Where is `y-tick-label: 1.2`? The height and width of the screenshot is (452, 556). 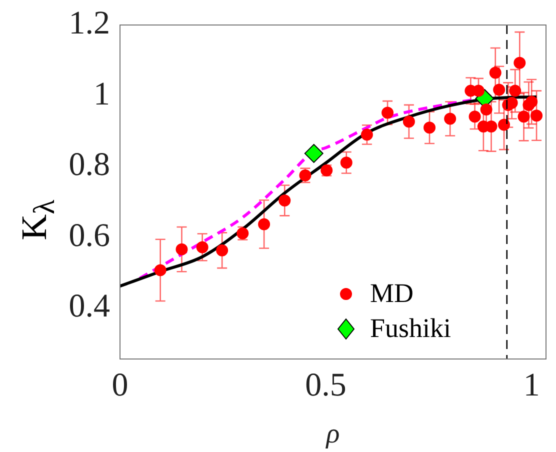 y-tick-label: 1.2 is located at coordinates (89, 24).